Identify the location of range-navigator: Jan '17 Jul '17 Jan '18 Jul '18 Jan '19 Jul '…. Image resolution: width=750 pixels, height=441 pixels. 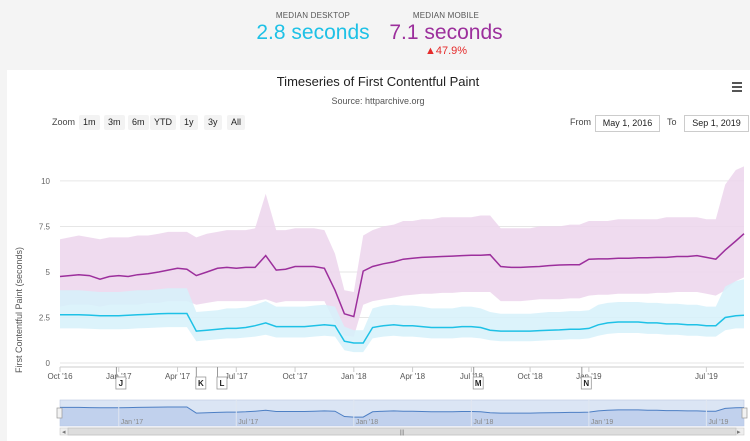
(402, 417).